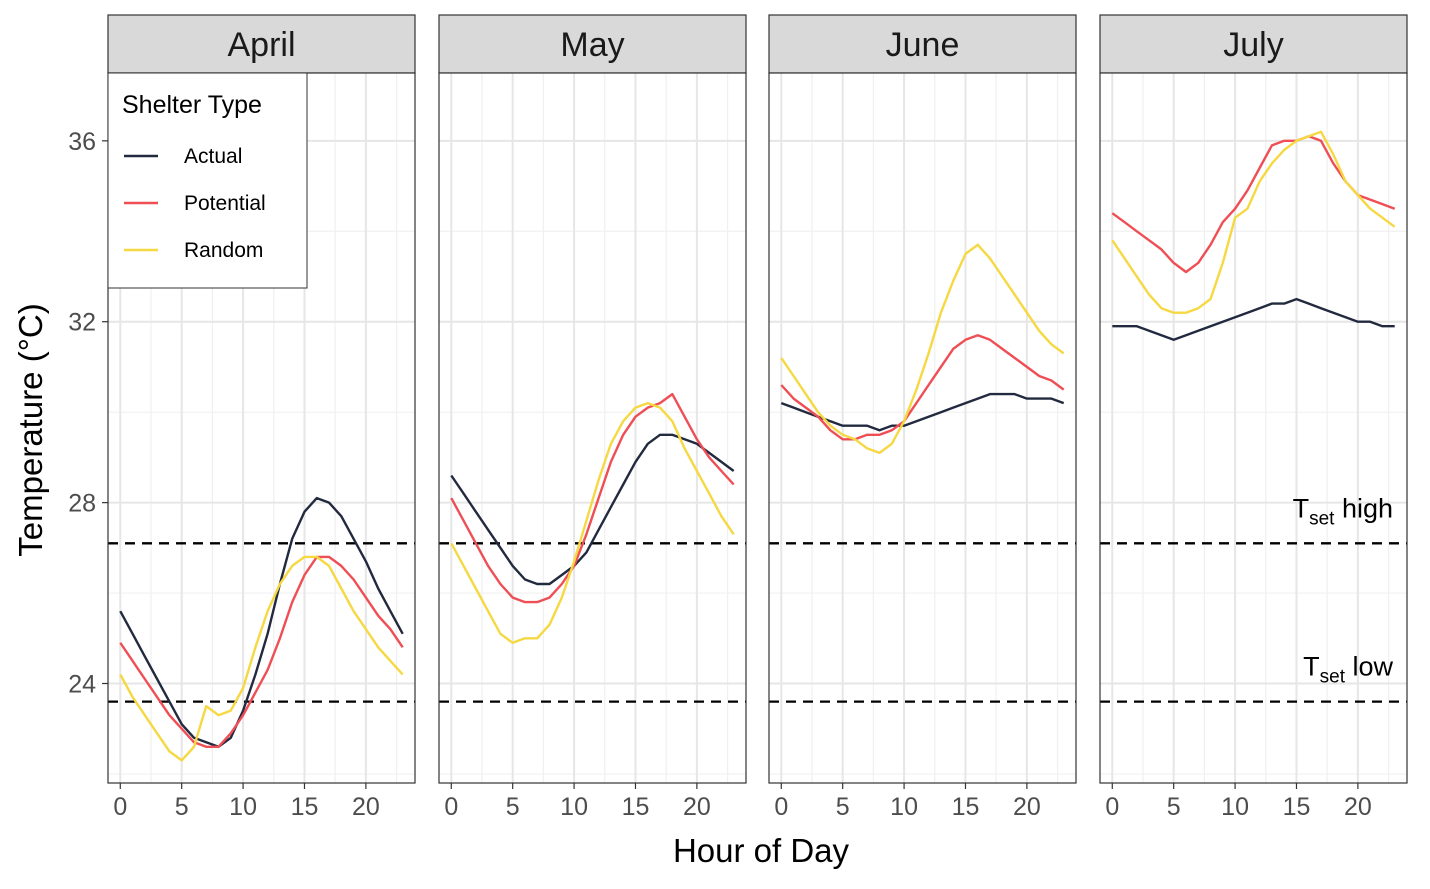  I want to click on y-tick-label: 32, so click(82, 323).